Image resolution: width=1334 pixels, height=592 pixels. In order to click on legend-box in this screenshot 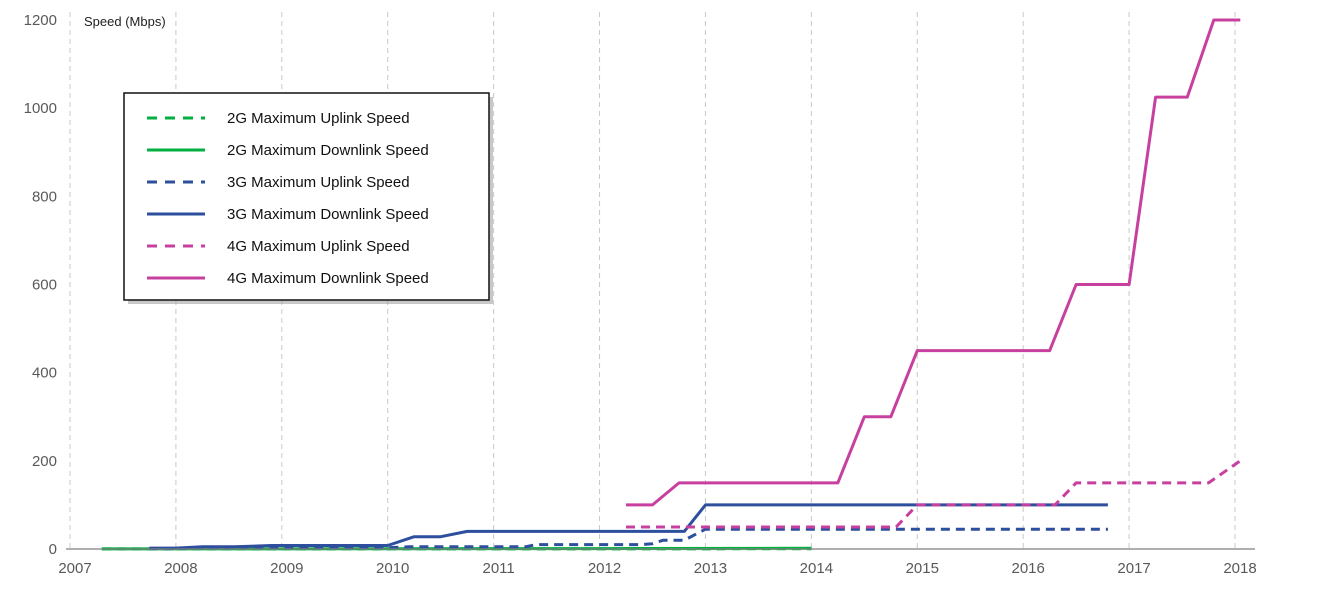, I will do `click(306, 196)`.